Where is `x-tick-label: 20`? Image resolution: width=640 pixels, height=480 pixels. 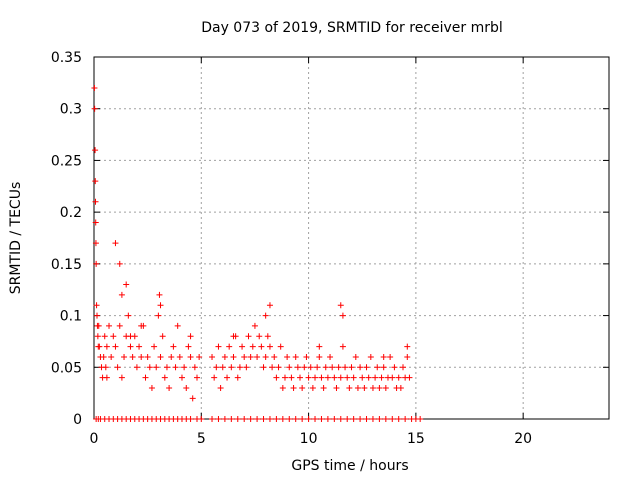 x-tick-label: 20 is located at coordinates (523, 439).